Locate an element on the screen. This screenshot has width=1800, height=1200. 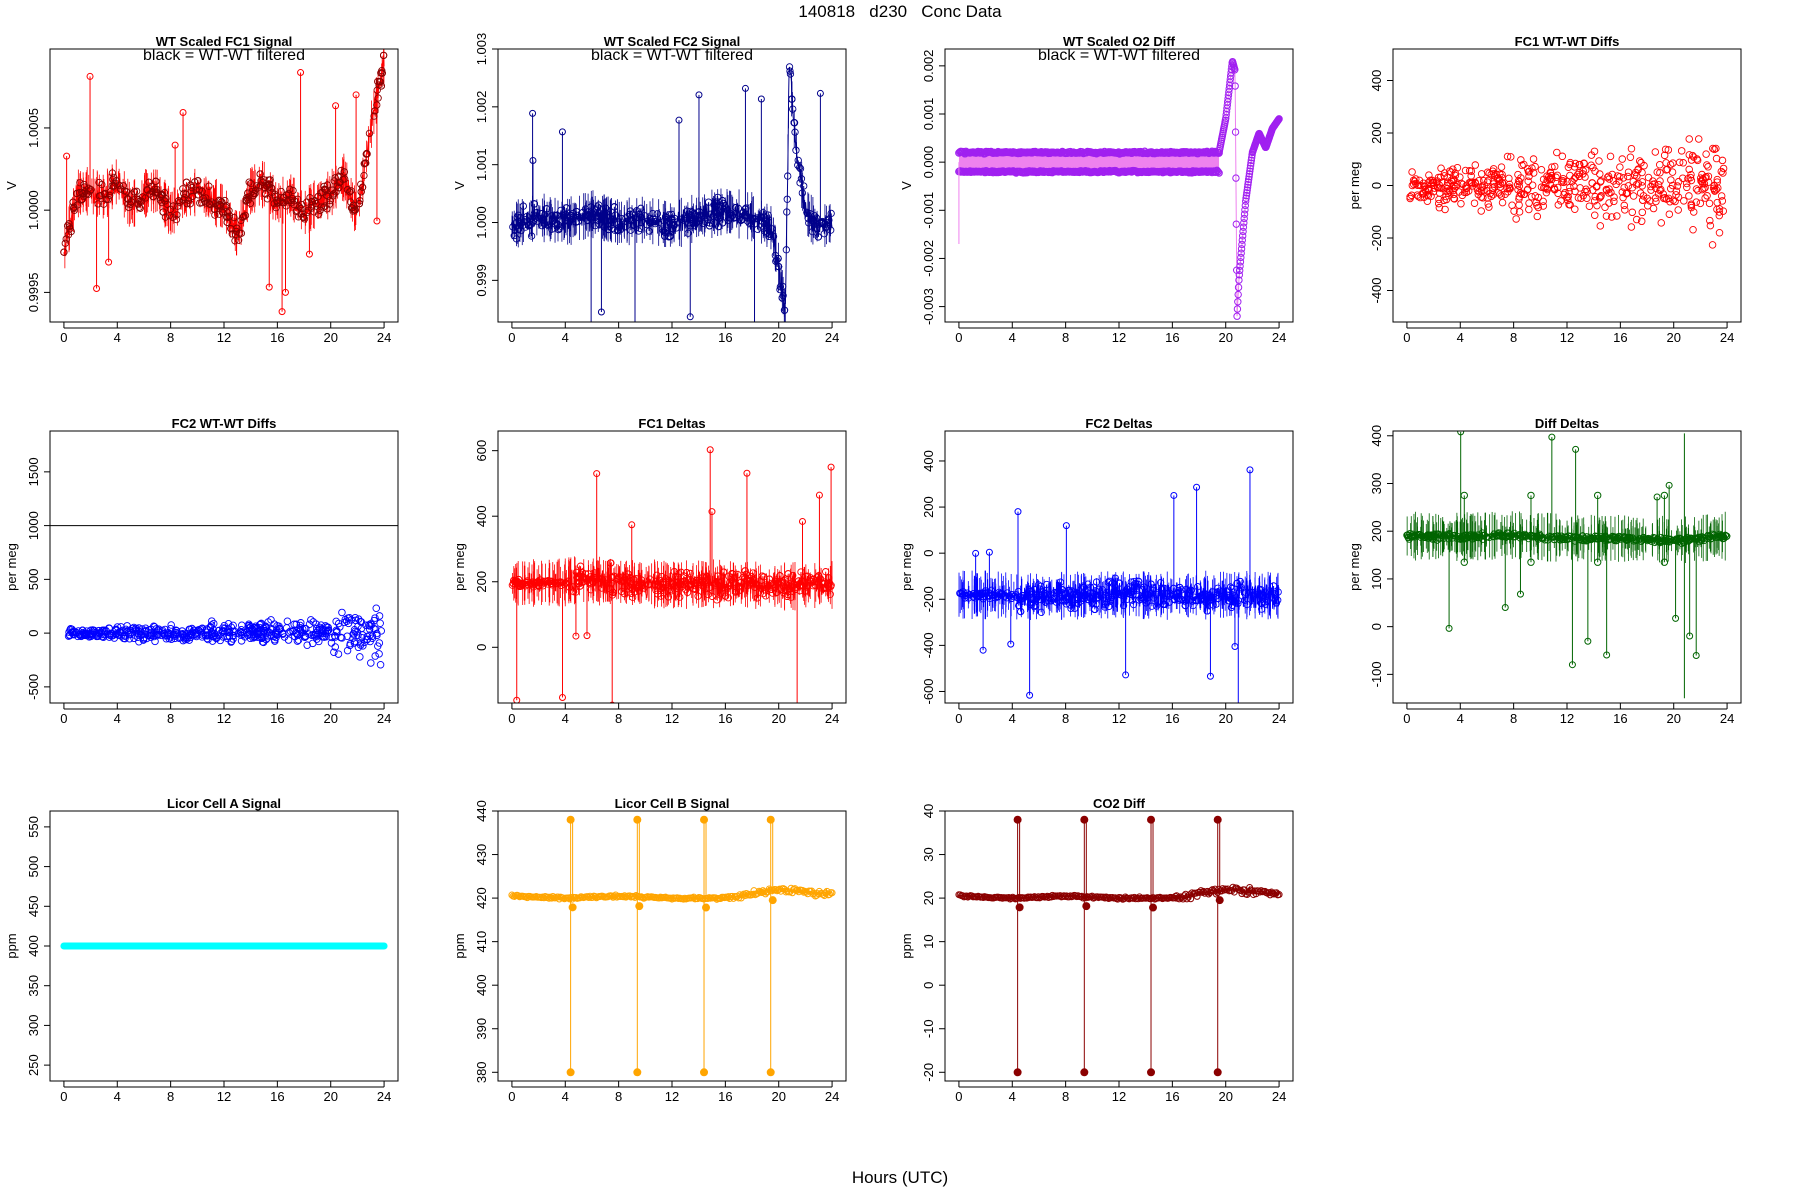
y-tick-label: 0.999 is located at coordinates (481, 280).